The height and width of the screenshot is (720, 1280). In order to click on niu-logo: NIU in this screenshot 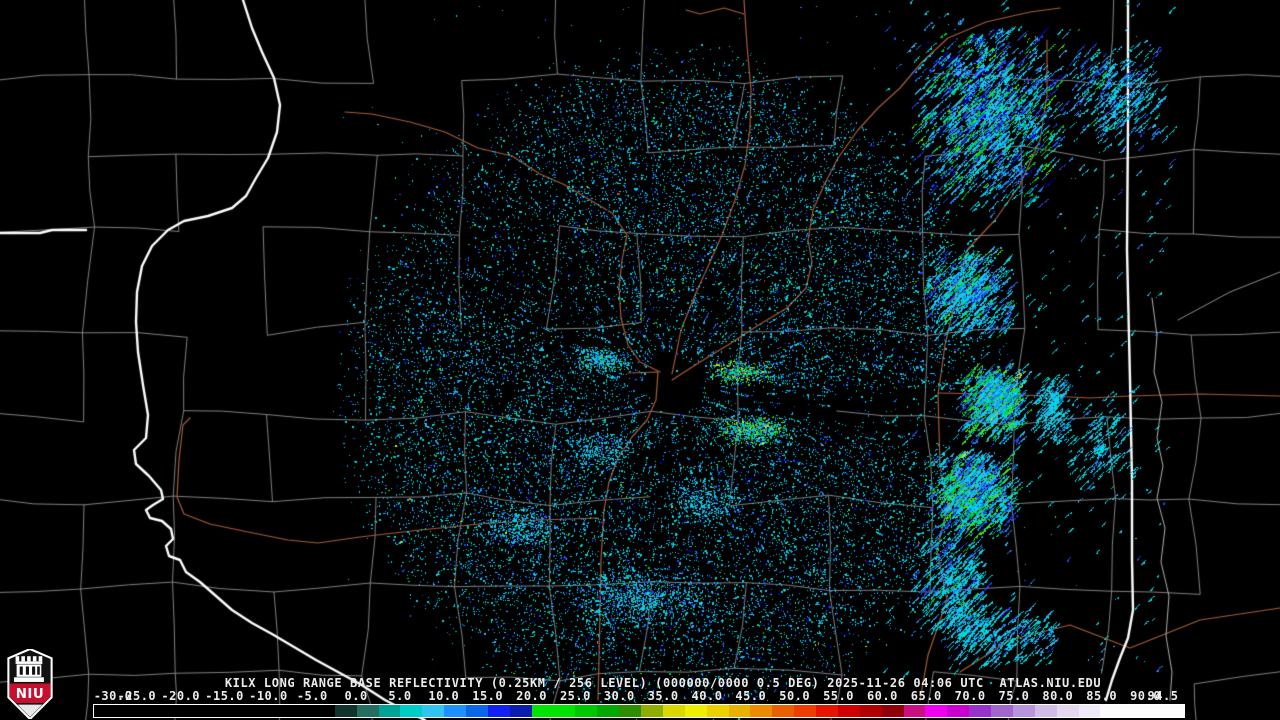, I will do `click(30, 684)`.